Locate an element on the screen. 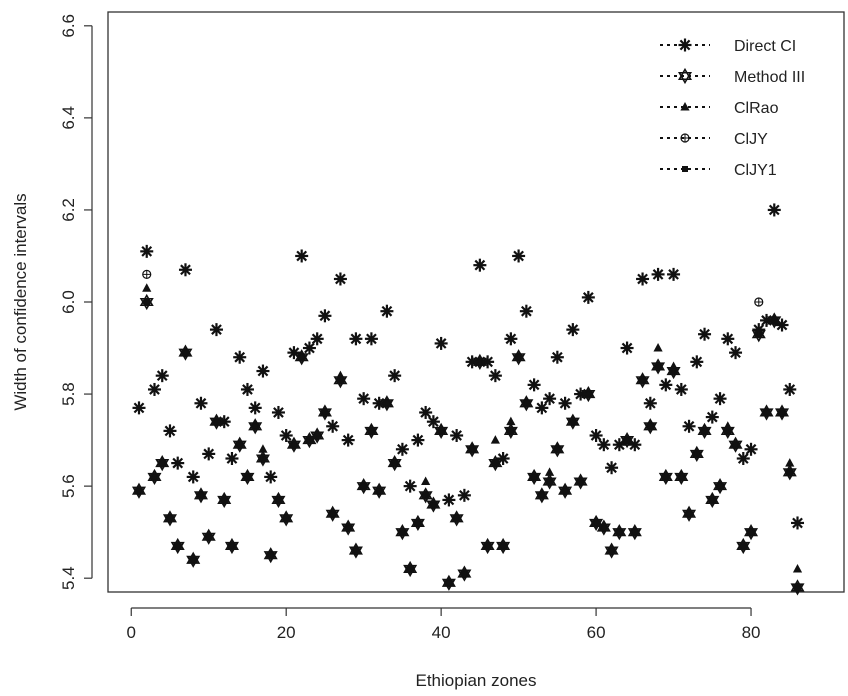  x-tick-label: 0 is located at coordinates (131, 632).